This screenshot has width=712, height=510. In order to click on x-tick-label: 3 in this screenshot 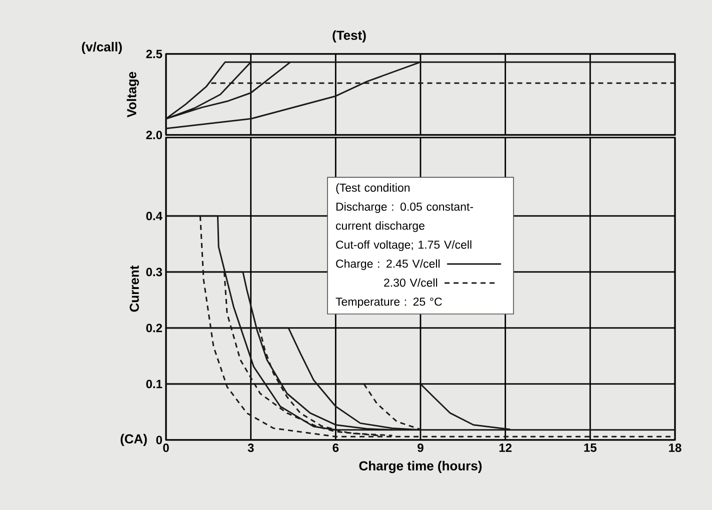, I will do `click(251, 448)`.